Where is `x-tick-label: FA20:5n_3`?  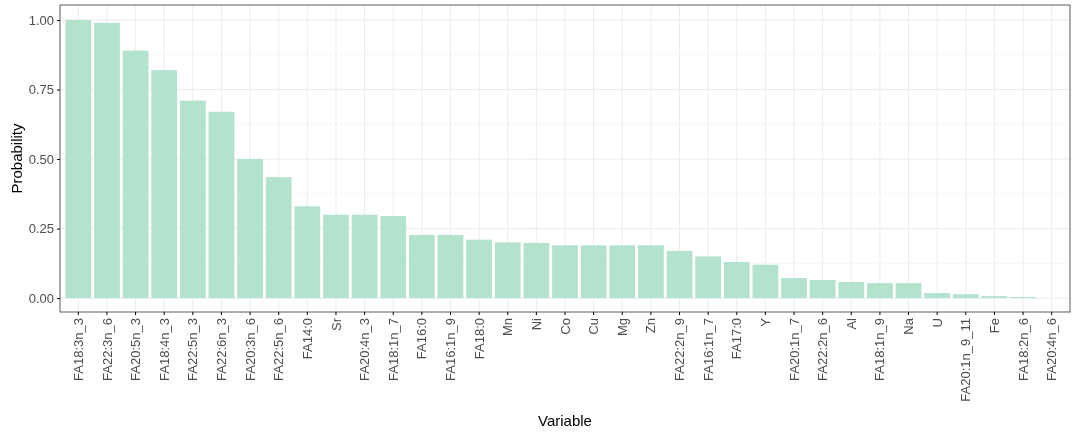
x-tick-label: FA20:5n_3 is located at coordinates (136, 349).